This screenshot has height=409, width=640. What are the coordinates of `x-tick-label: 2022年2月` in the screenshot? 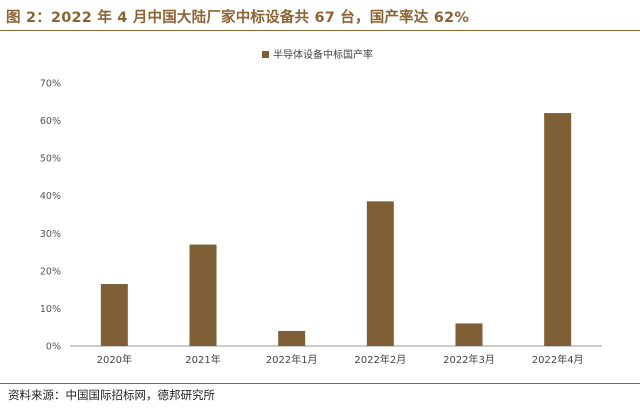 It's located at (380, 359).